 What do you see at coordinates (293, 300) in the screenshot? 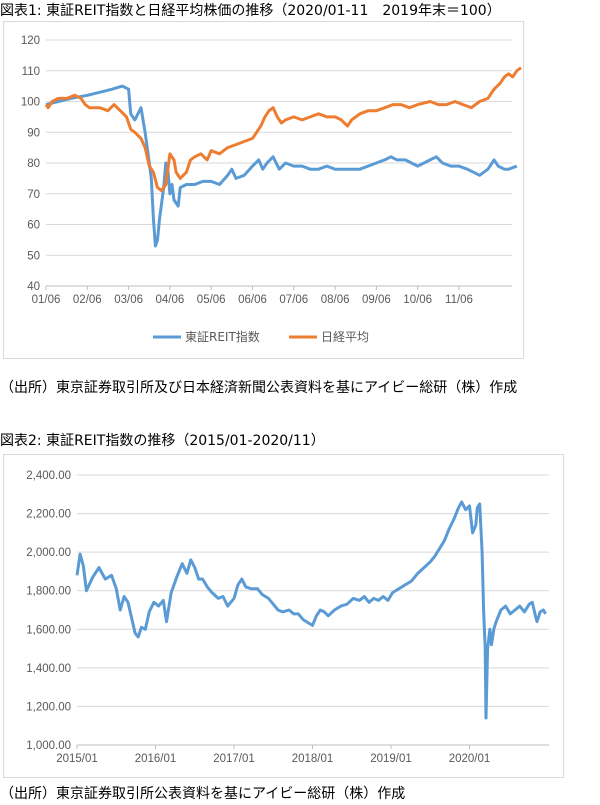
I see `x-tick-label: 07/06` at bounding box center [293, 300].